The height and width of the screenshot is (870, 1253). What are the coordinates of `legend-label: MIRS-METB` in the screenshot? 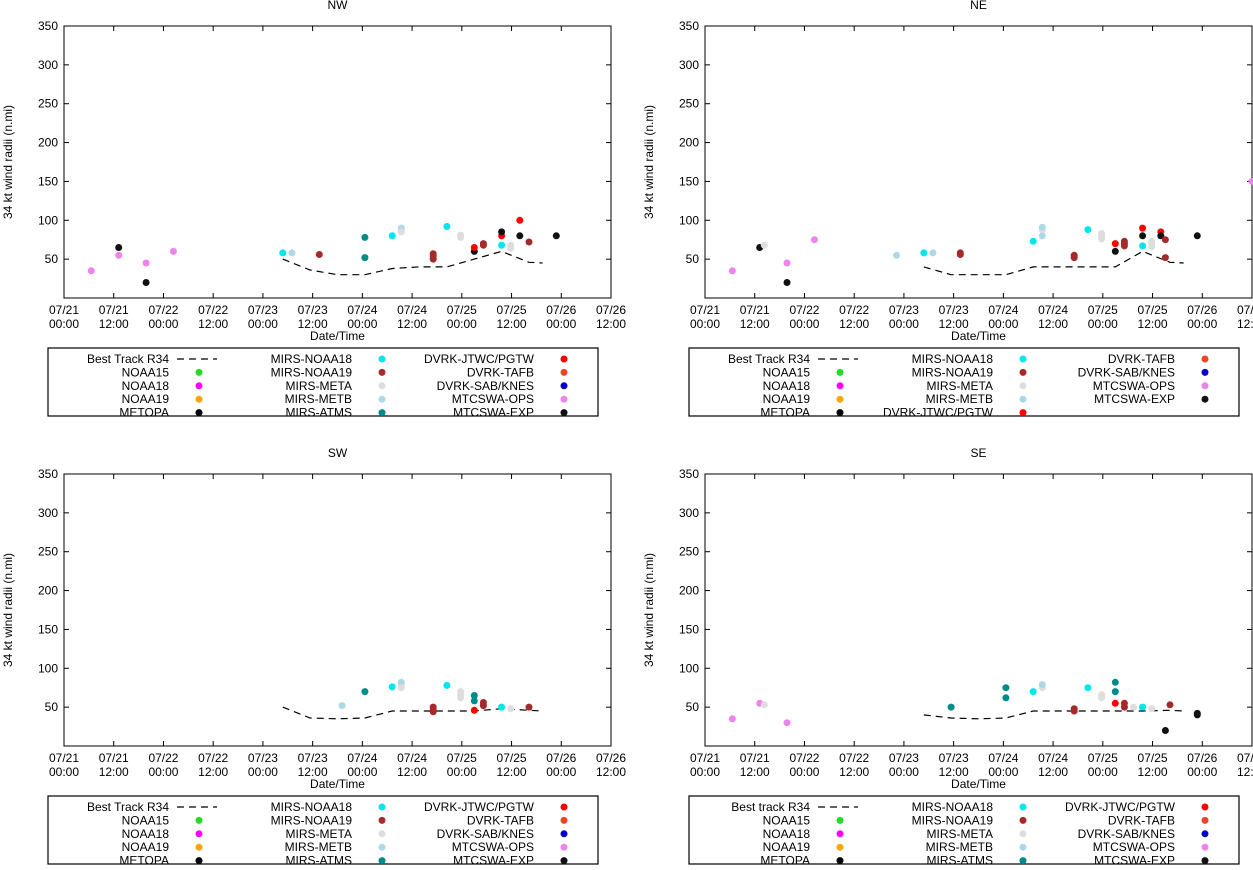 It's located at (959, 847).